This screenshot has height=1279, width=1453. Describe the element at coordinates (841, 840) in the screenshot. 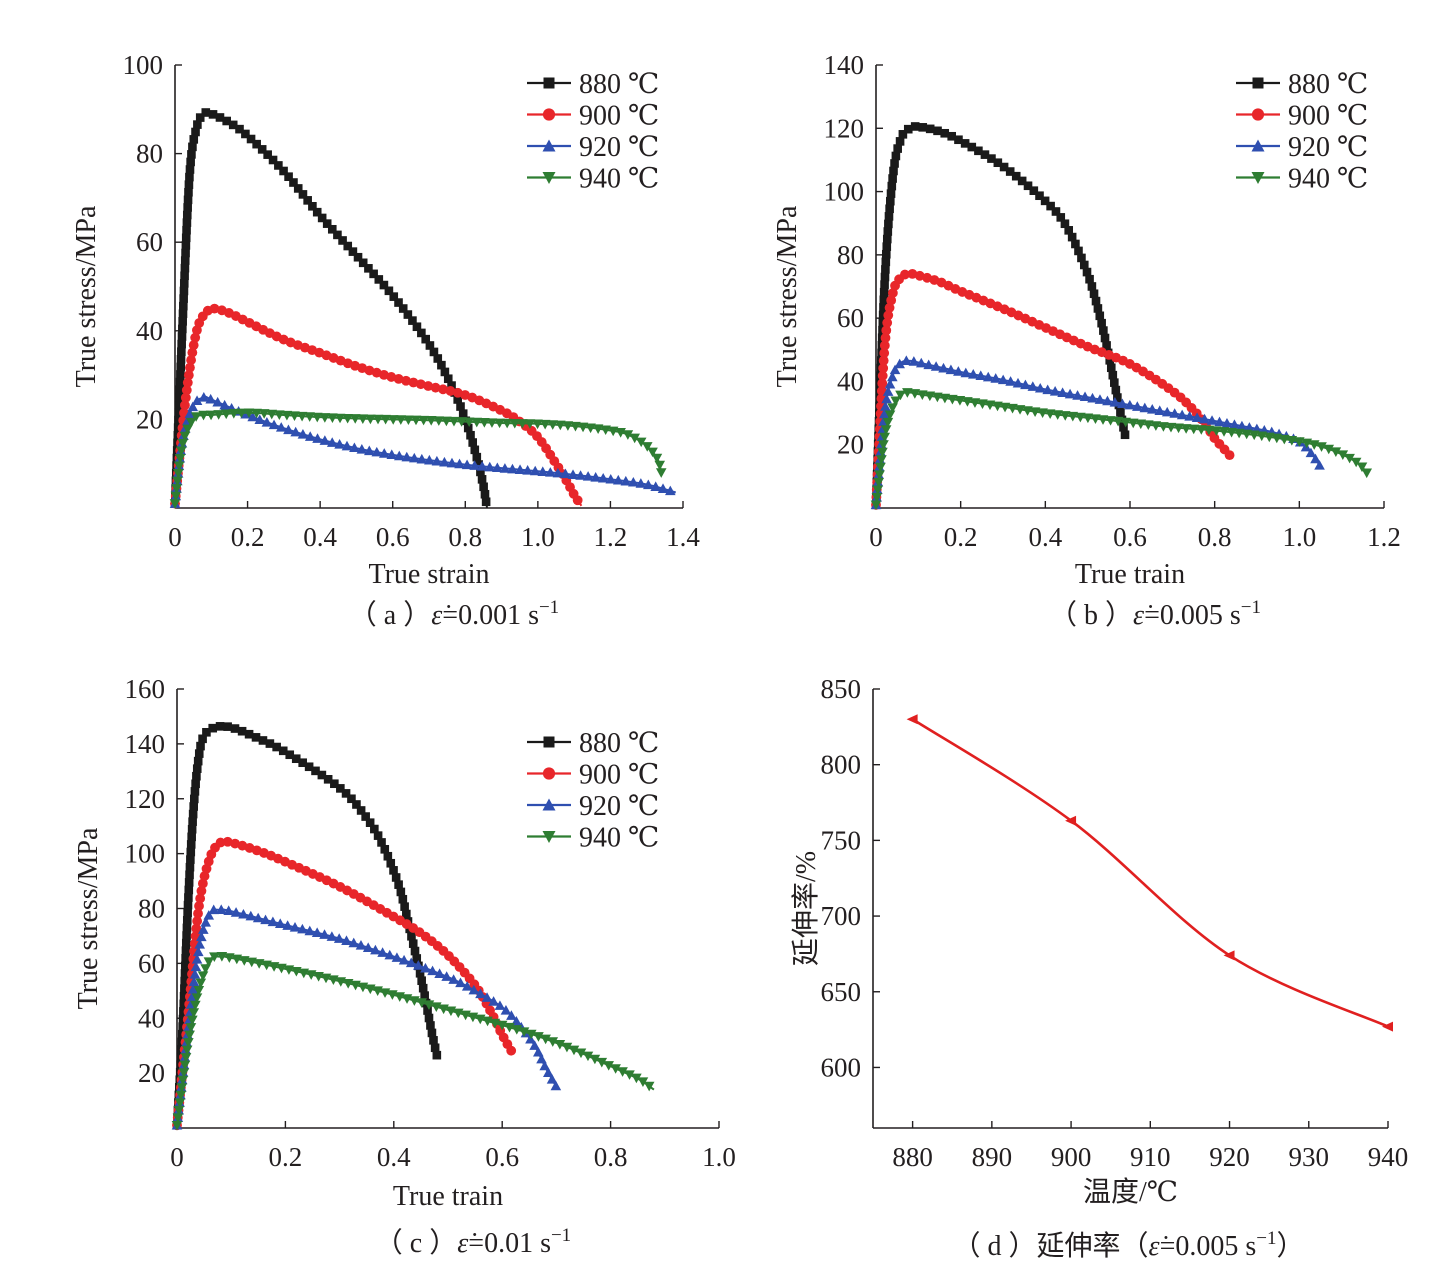

I see `y-tick-label: 750` at that location.